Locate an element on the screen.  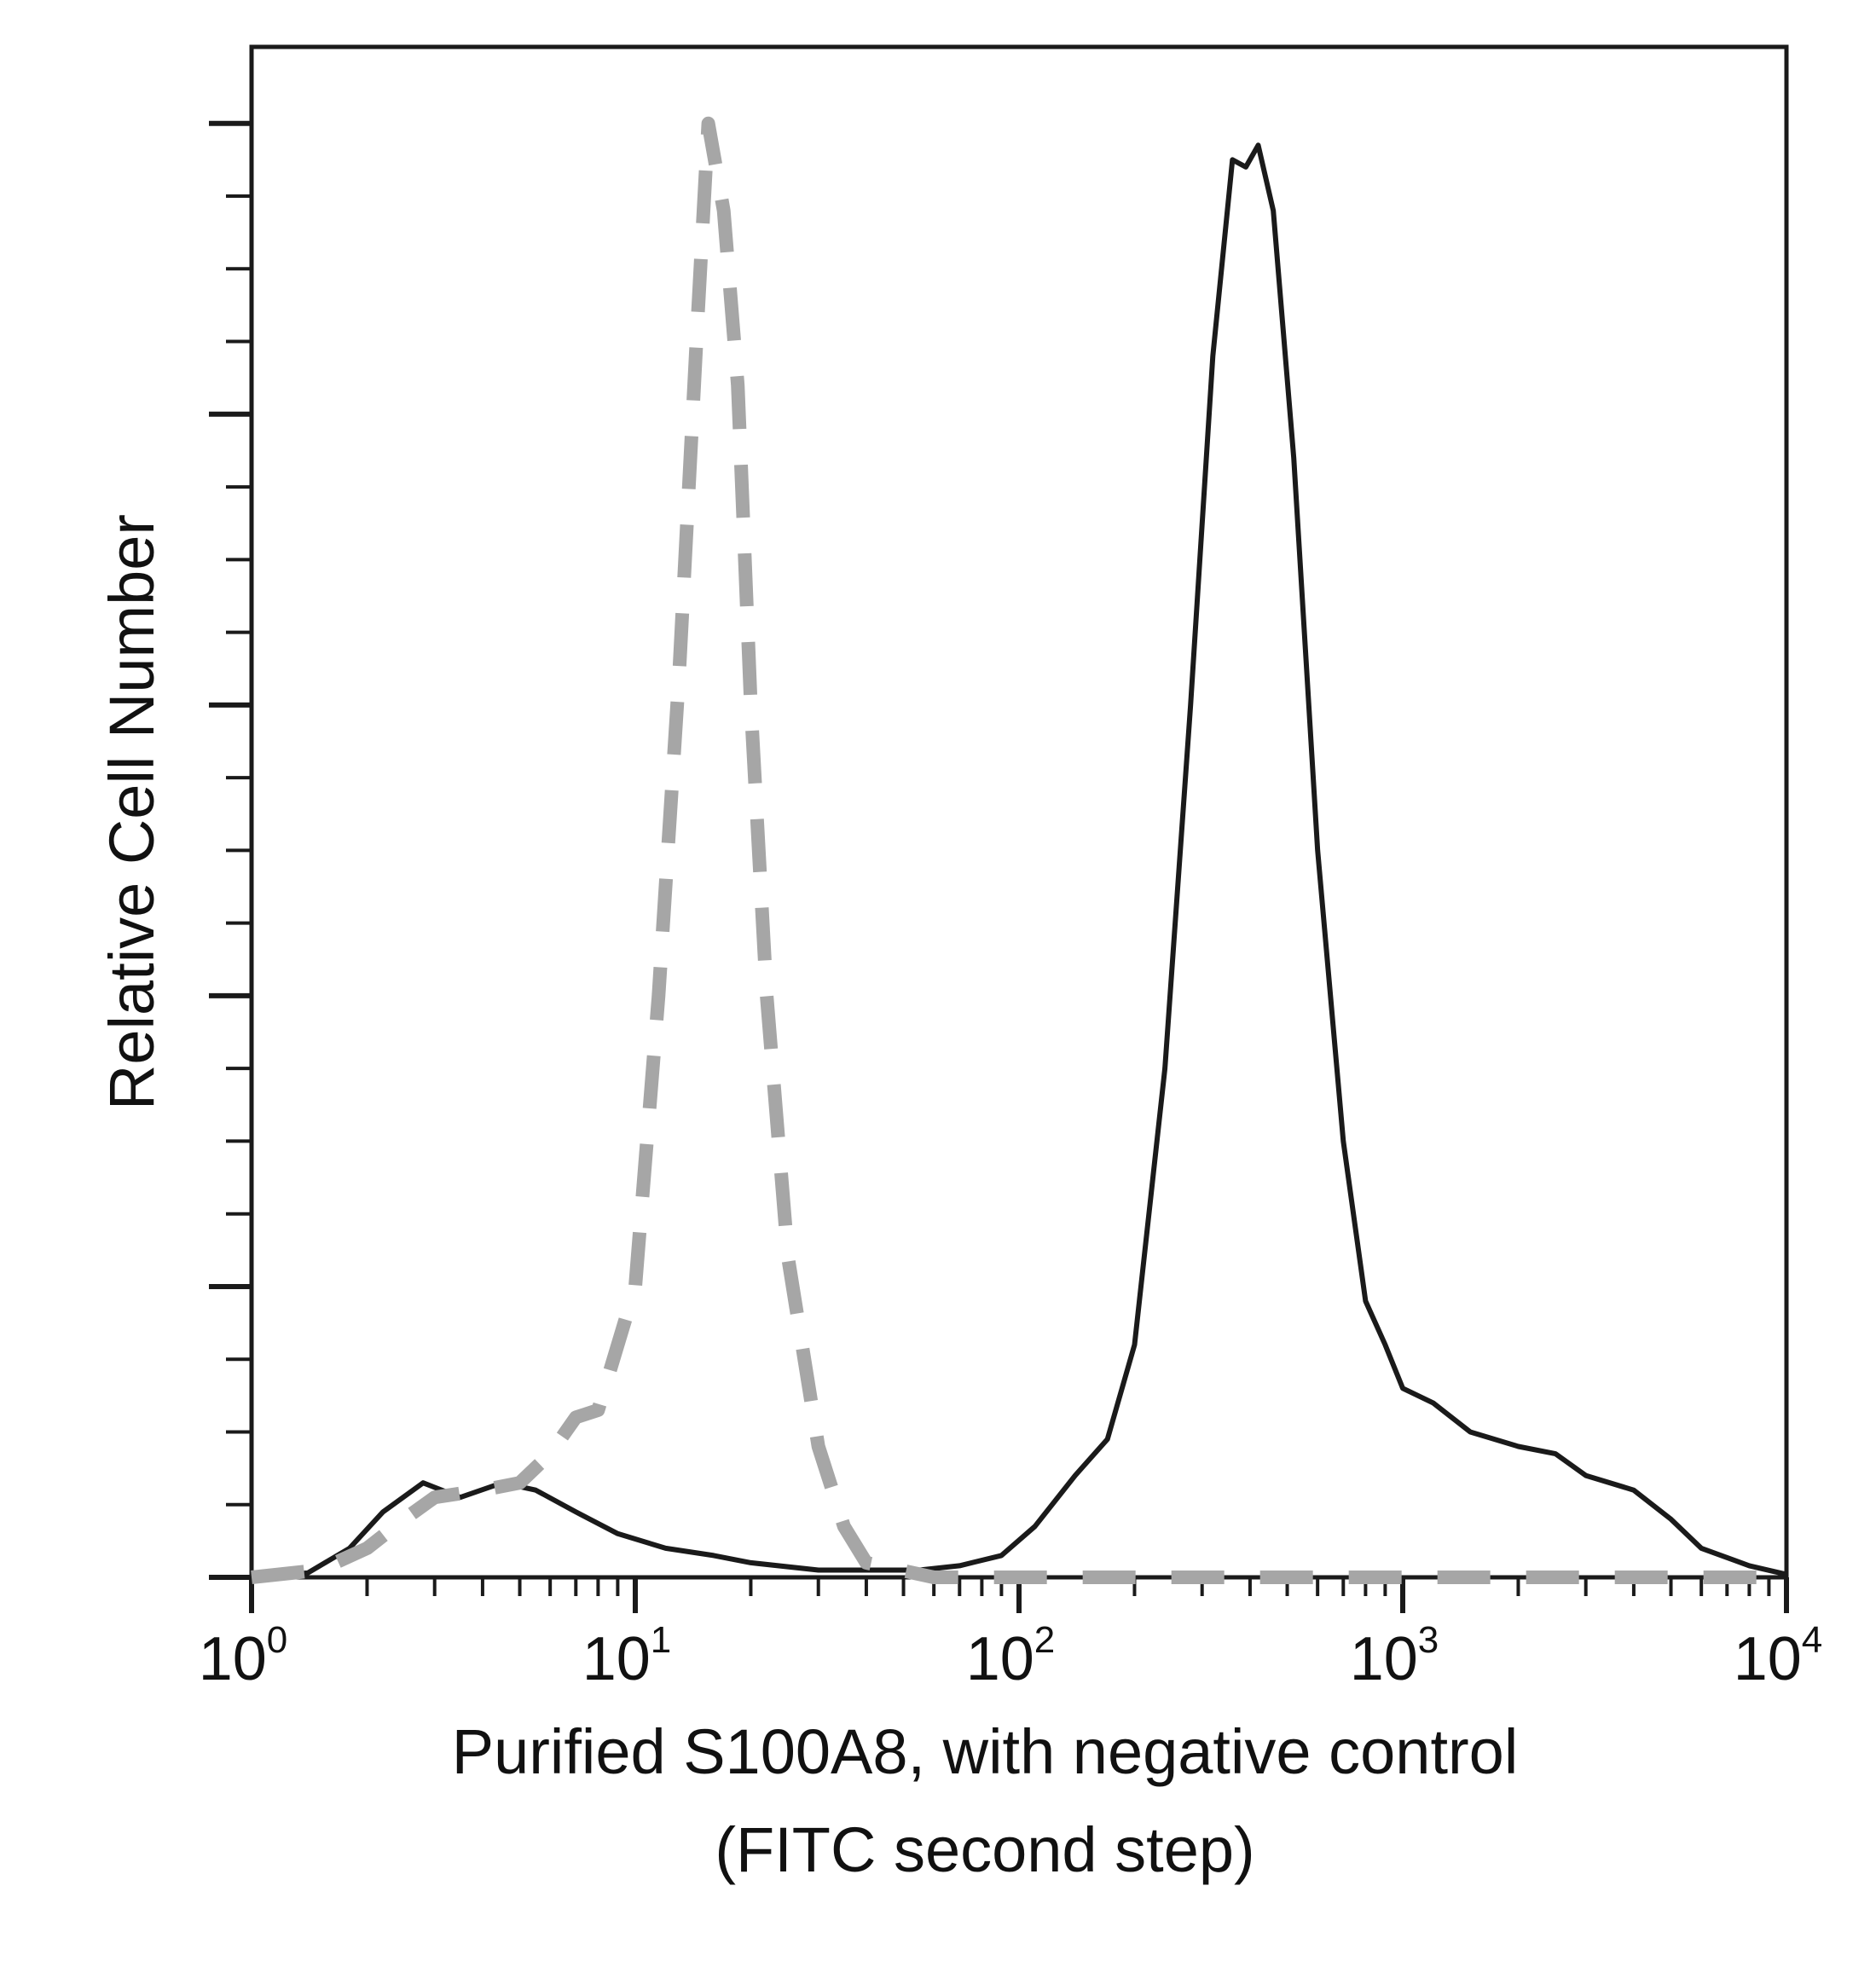
x-axis-tick-labels: 10⁰ 10¹ 10² 10³ 10⁴ is located at coordinates (1011, 1656).